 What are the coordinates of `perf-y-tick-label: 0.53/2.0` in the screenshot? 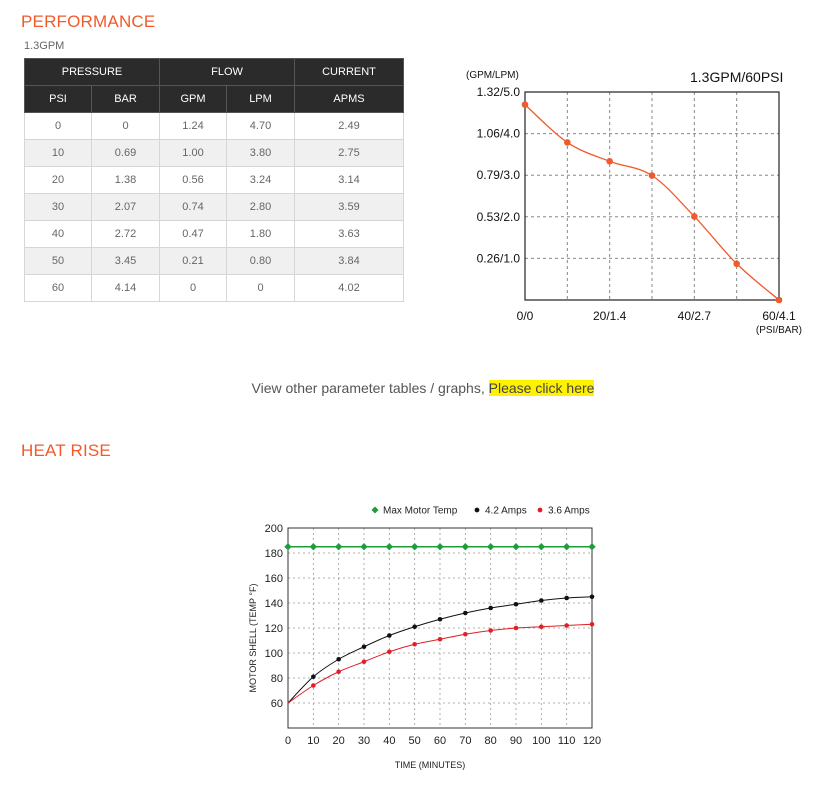 It's located at (499, 217).